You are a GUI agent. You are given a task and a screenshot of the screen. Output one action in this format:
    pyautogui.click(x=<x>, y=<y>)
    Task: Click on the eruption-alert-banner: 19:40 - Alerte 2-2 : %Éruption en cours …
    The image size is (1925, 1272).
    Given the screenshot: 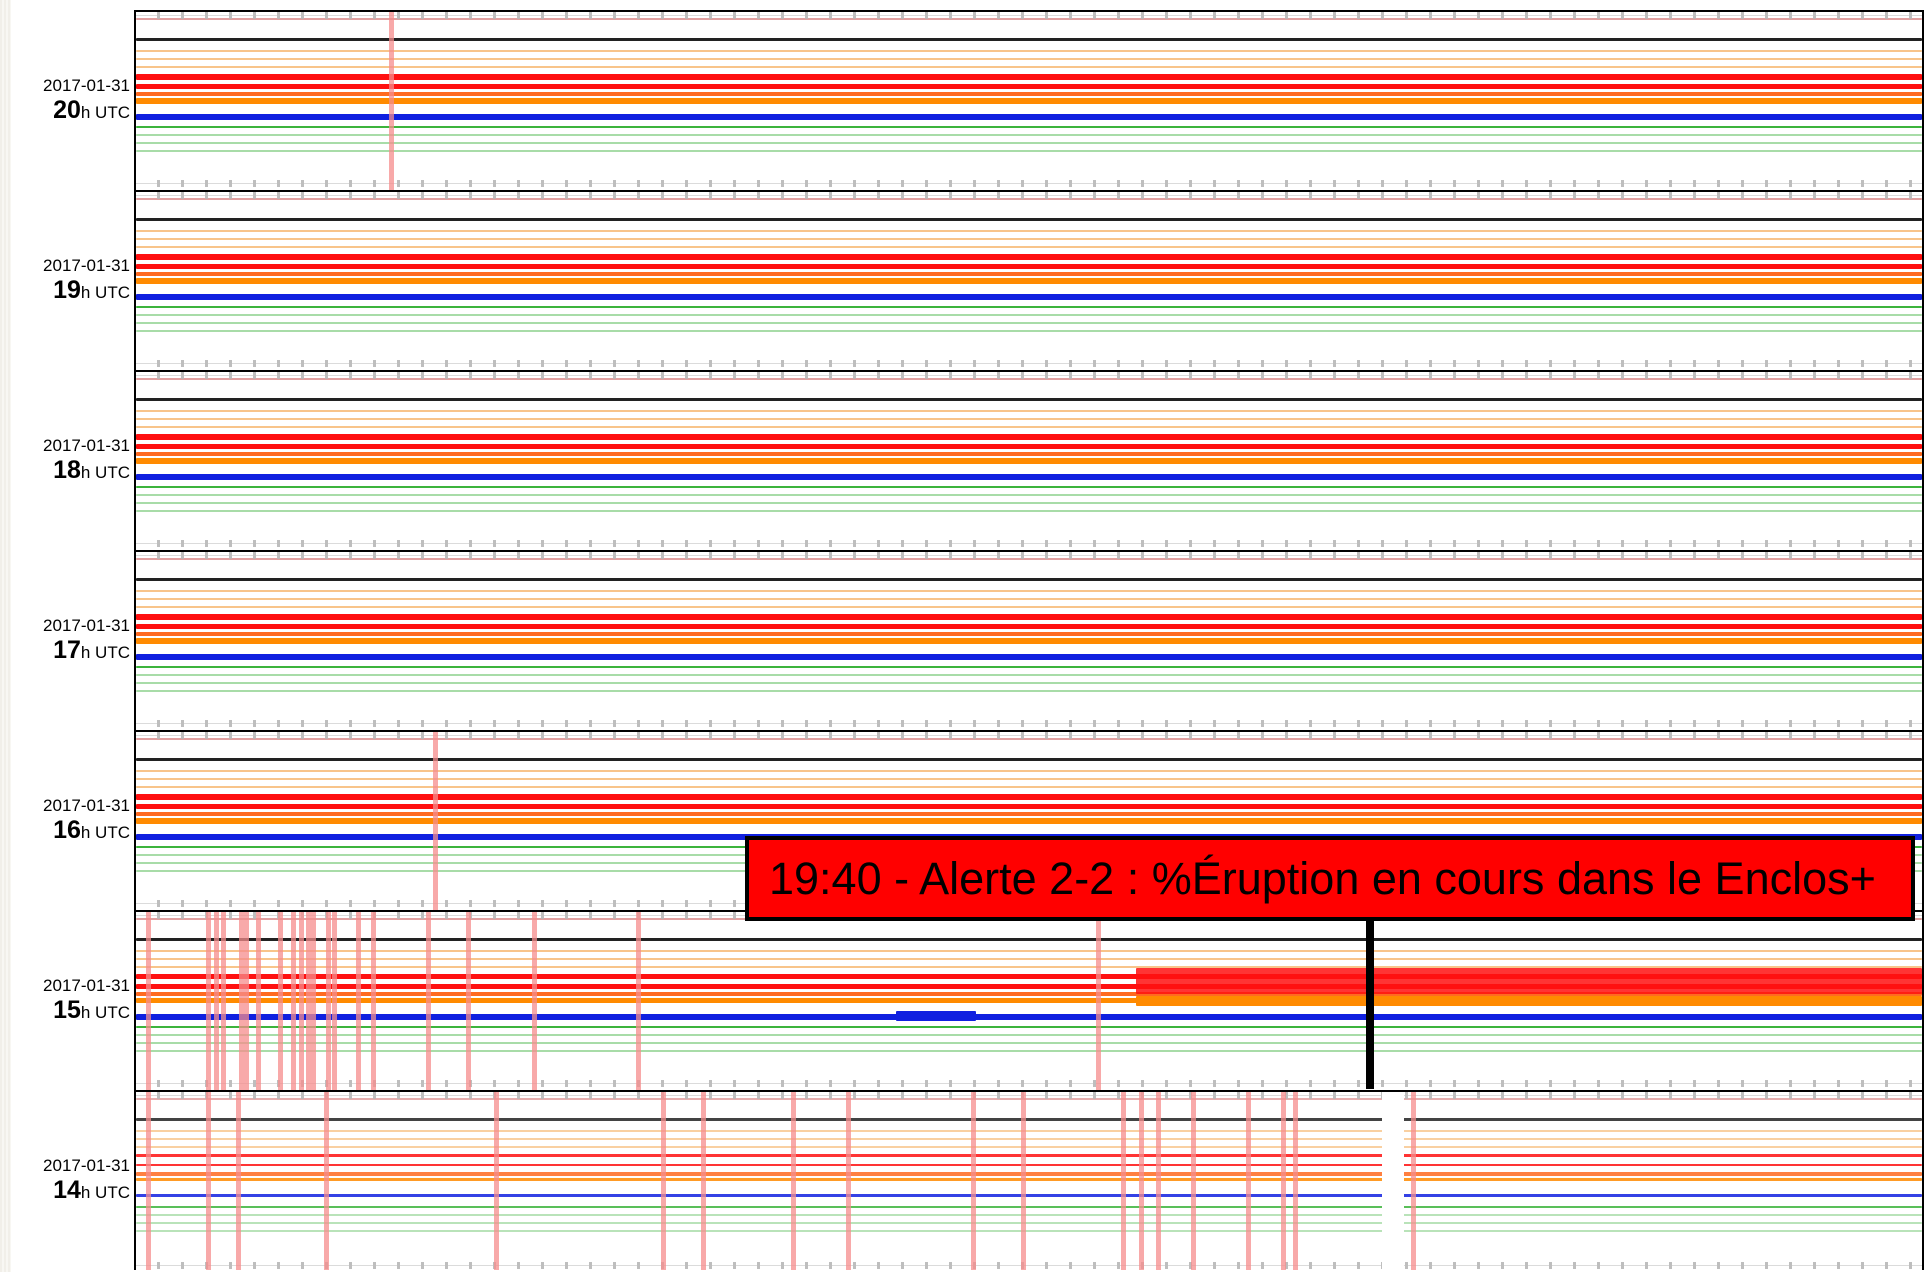 What is the action you would take?
    pyautogui.click(x=1330, y=878)
    